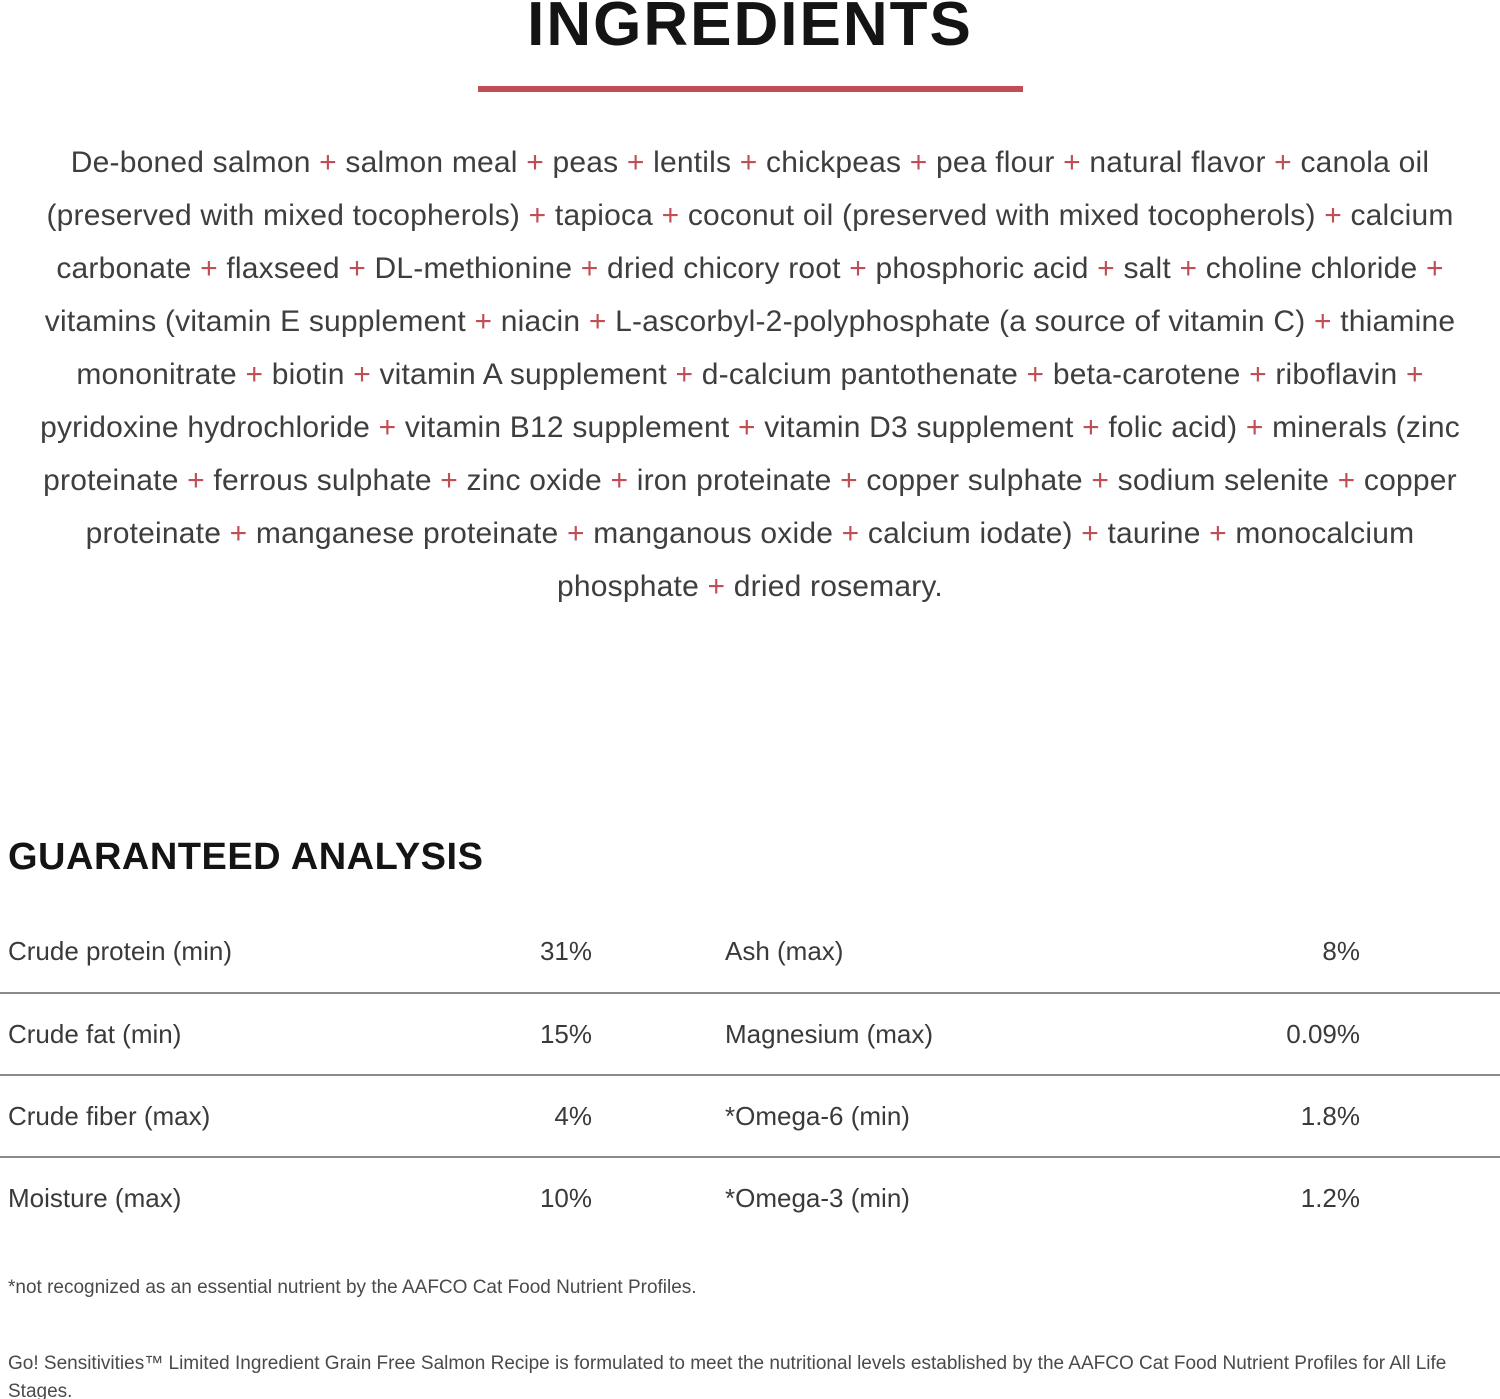 The height and width of the screenshot is (1399, 1500). What do you see at coordinates (109, 1115) in the screenshot?
I see `analysis-label: Crude fiber (max)` at bounding box center [109, 1115].